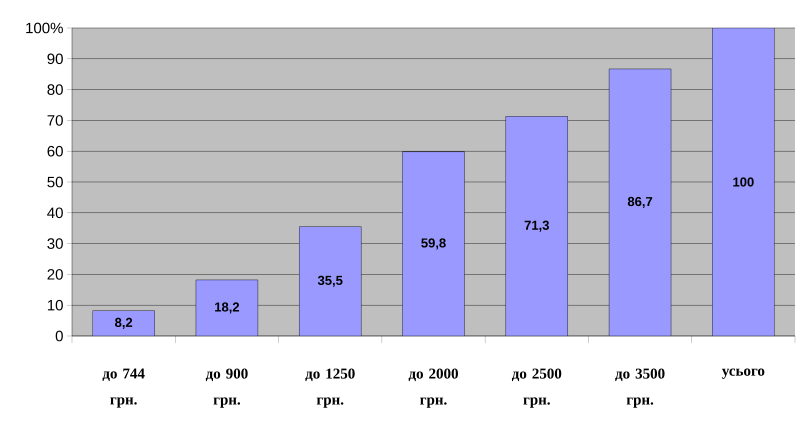  What do you see at coordinates (55, 89) in the screenshot?
I see `y-tick-label: 80` at bounding box center [55, 89].